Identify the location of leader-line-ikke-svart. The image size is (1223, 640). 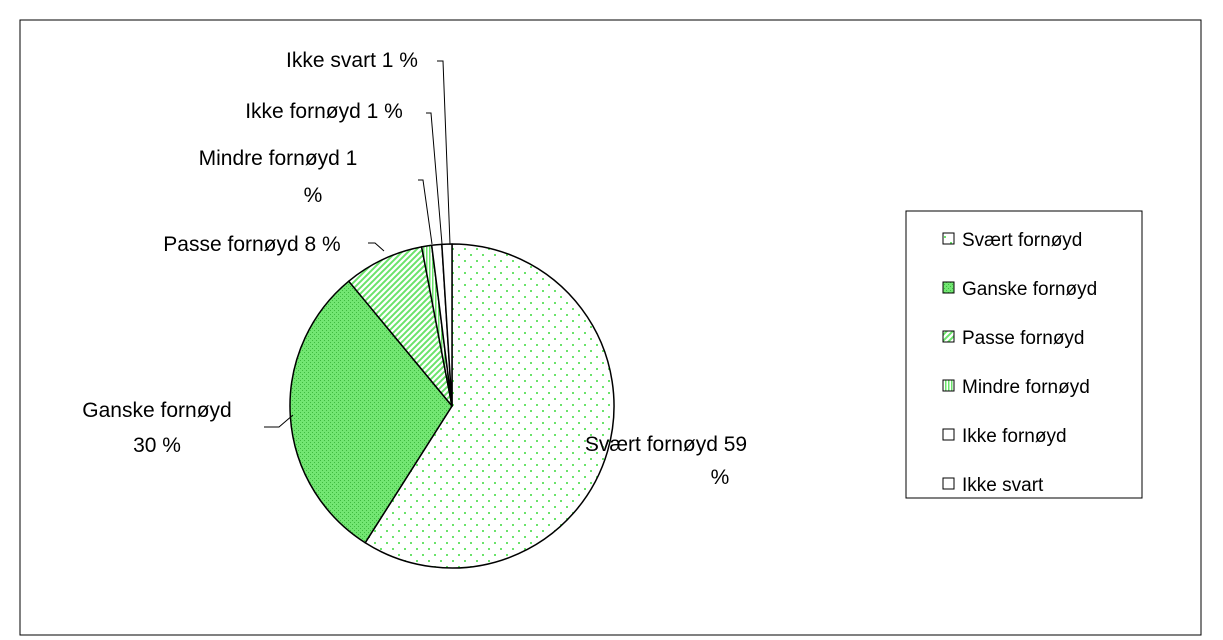
(444, 152).